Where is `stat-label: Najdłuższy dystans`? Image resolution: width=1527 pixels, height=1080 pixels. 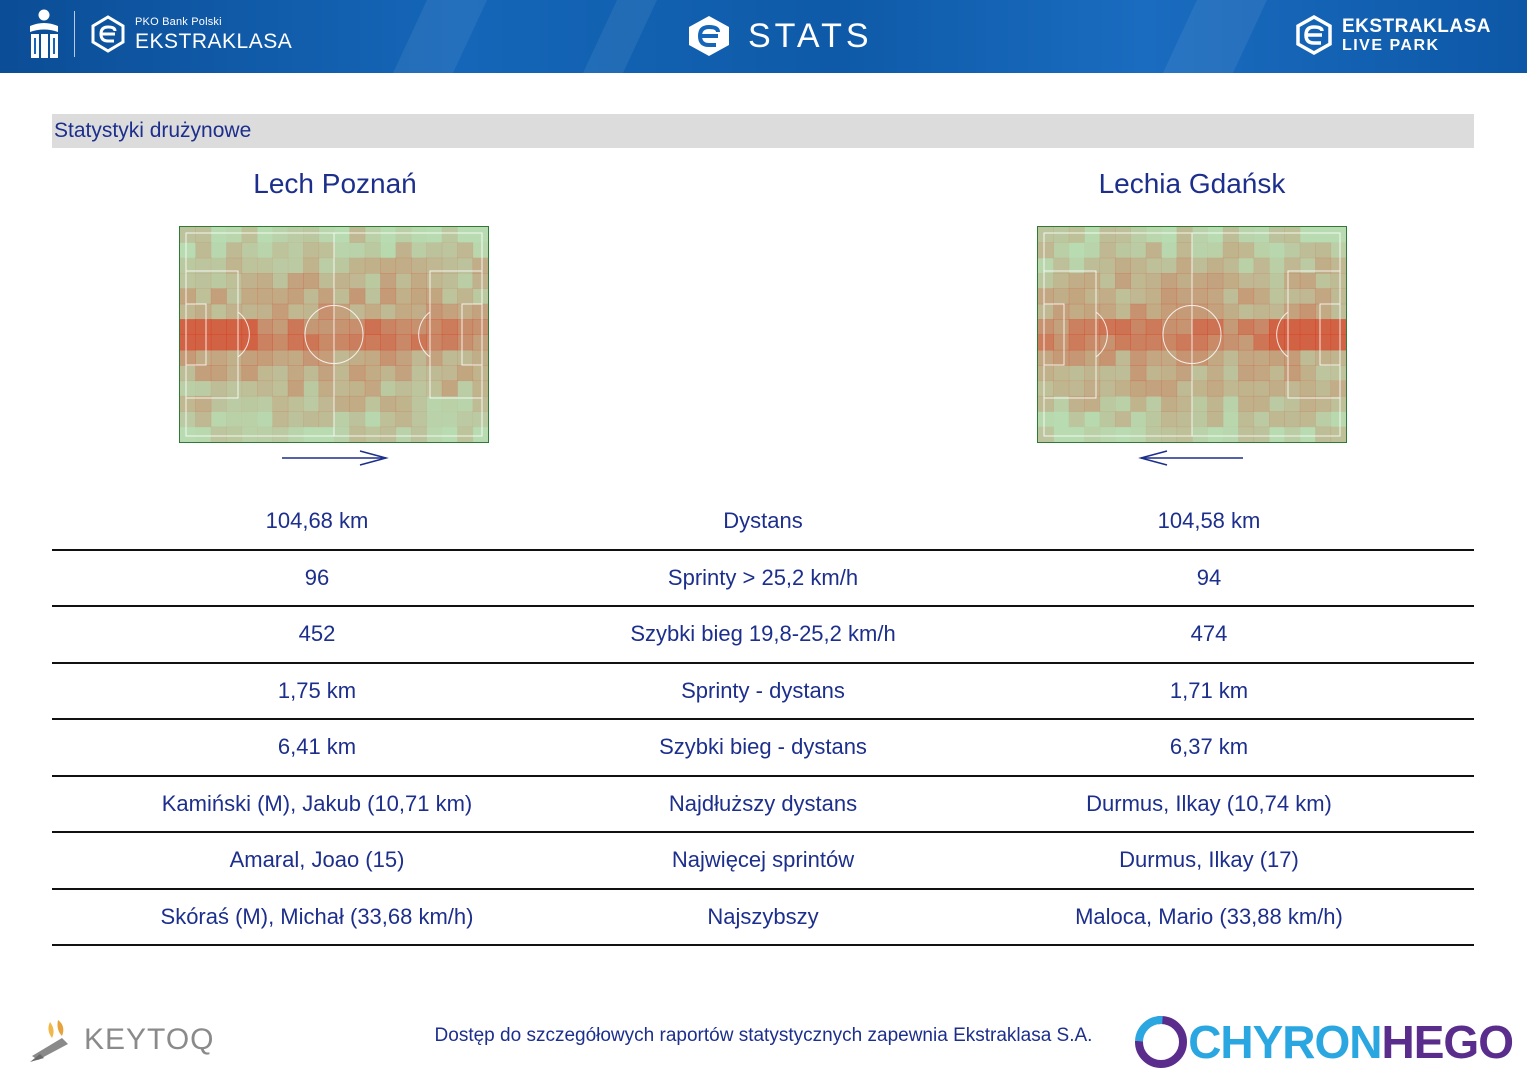 stat-label: Najdłuższy dystans is located at coordinates (763, 803).